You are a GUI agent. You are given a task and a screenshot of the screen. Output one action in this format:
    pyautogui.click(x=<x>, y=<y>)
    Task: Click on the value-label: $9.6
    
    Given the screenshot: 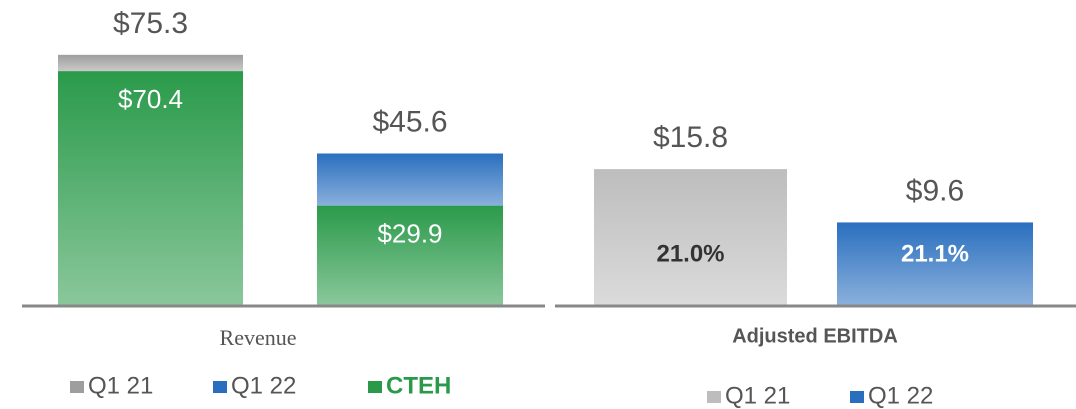 What is the action you would take?
    pyautogui.click(x=935, y=190)
    